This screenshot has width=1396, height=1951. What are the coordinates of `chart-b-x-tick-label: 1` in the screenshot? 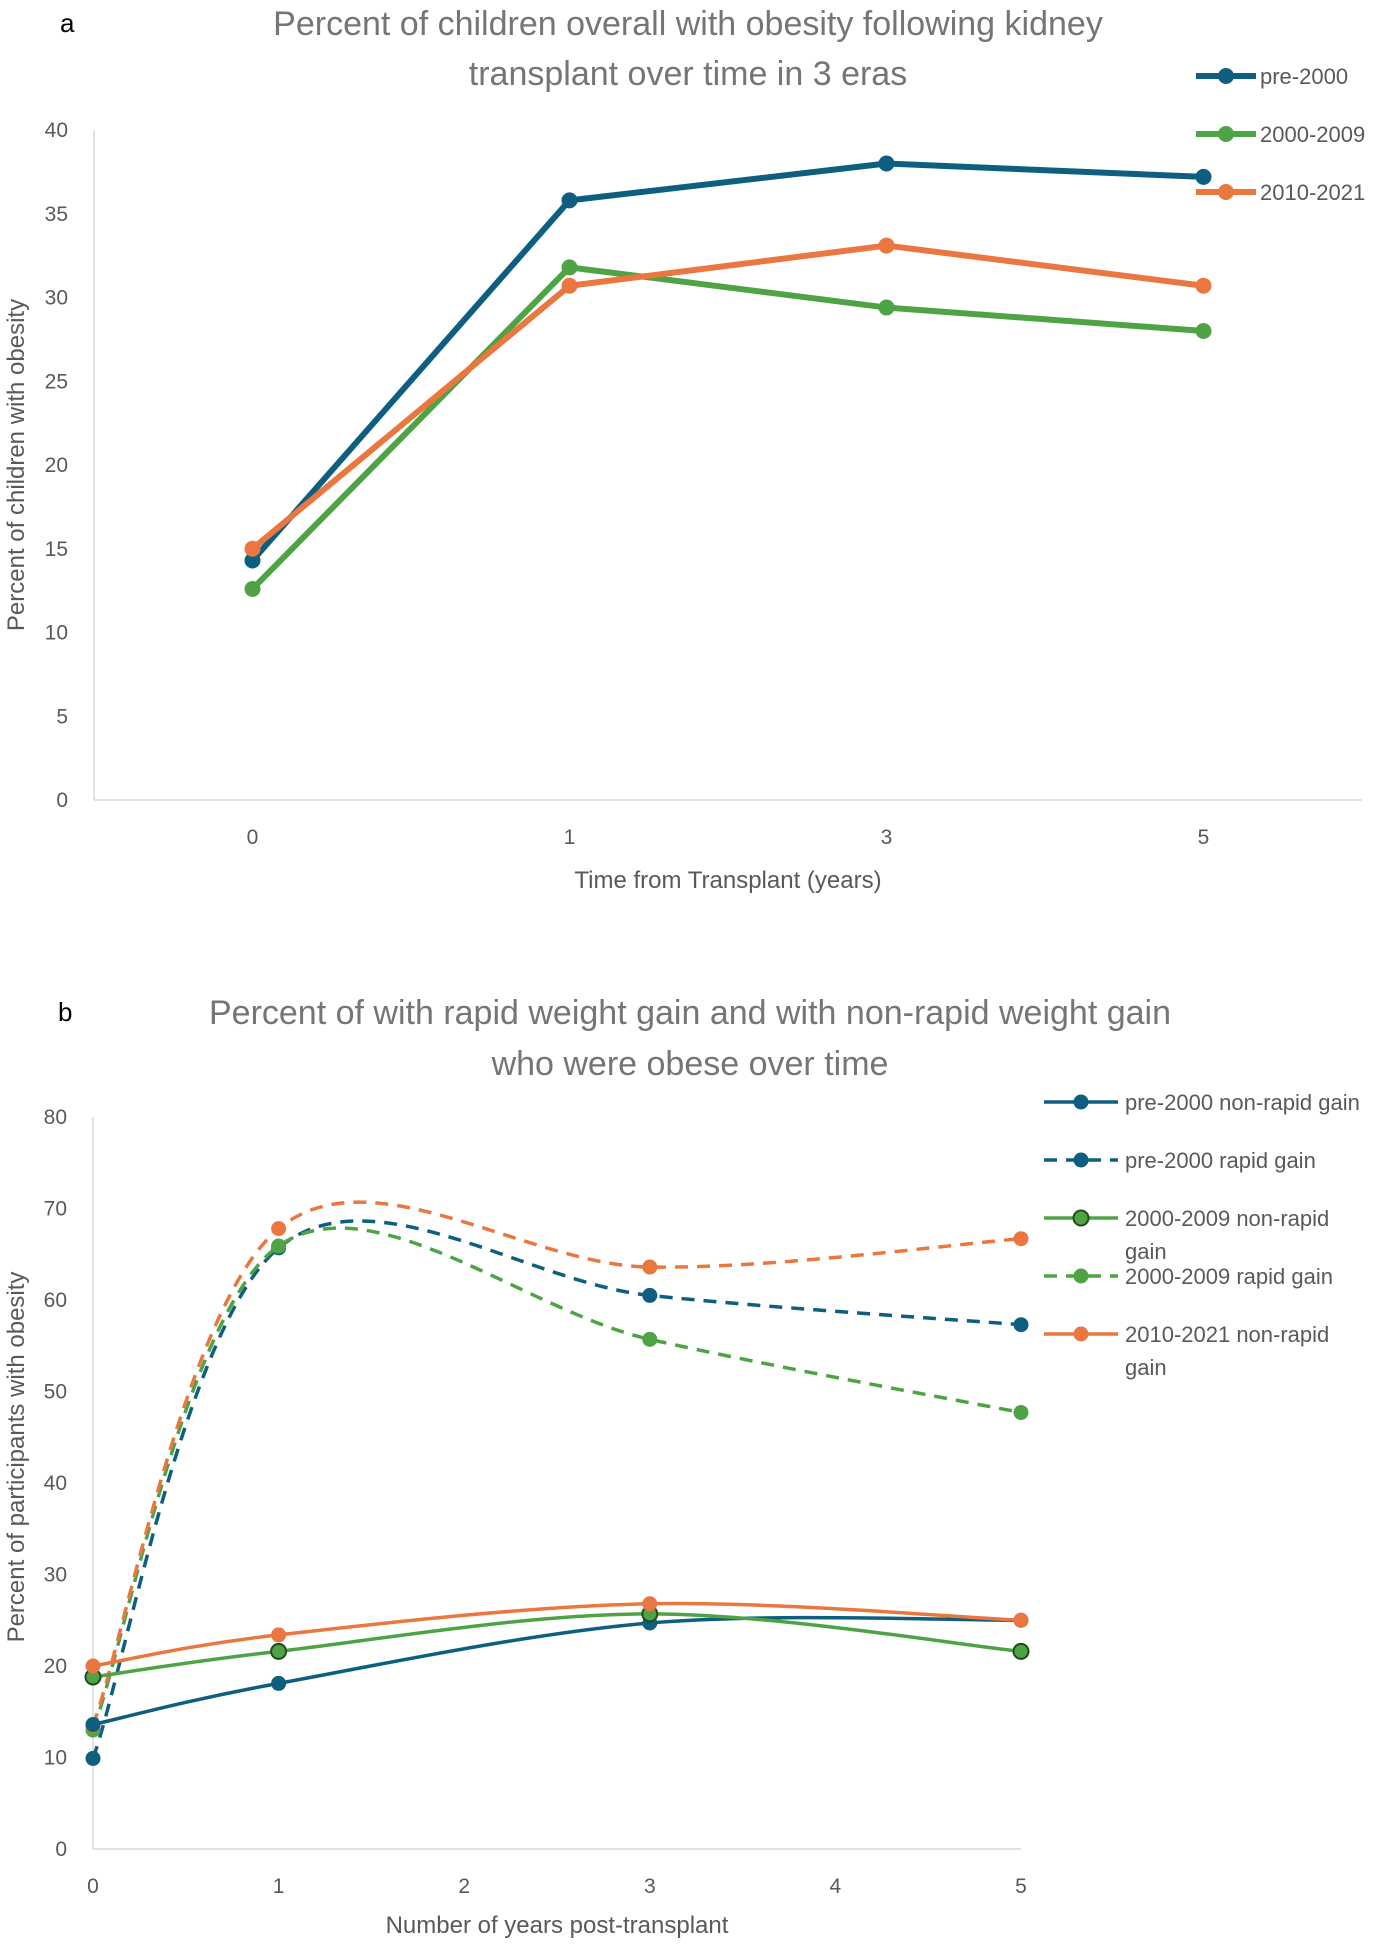 It's located at (279, 1886).